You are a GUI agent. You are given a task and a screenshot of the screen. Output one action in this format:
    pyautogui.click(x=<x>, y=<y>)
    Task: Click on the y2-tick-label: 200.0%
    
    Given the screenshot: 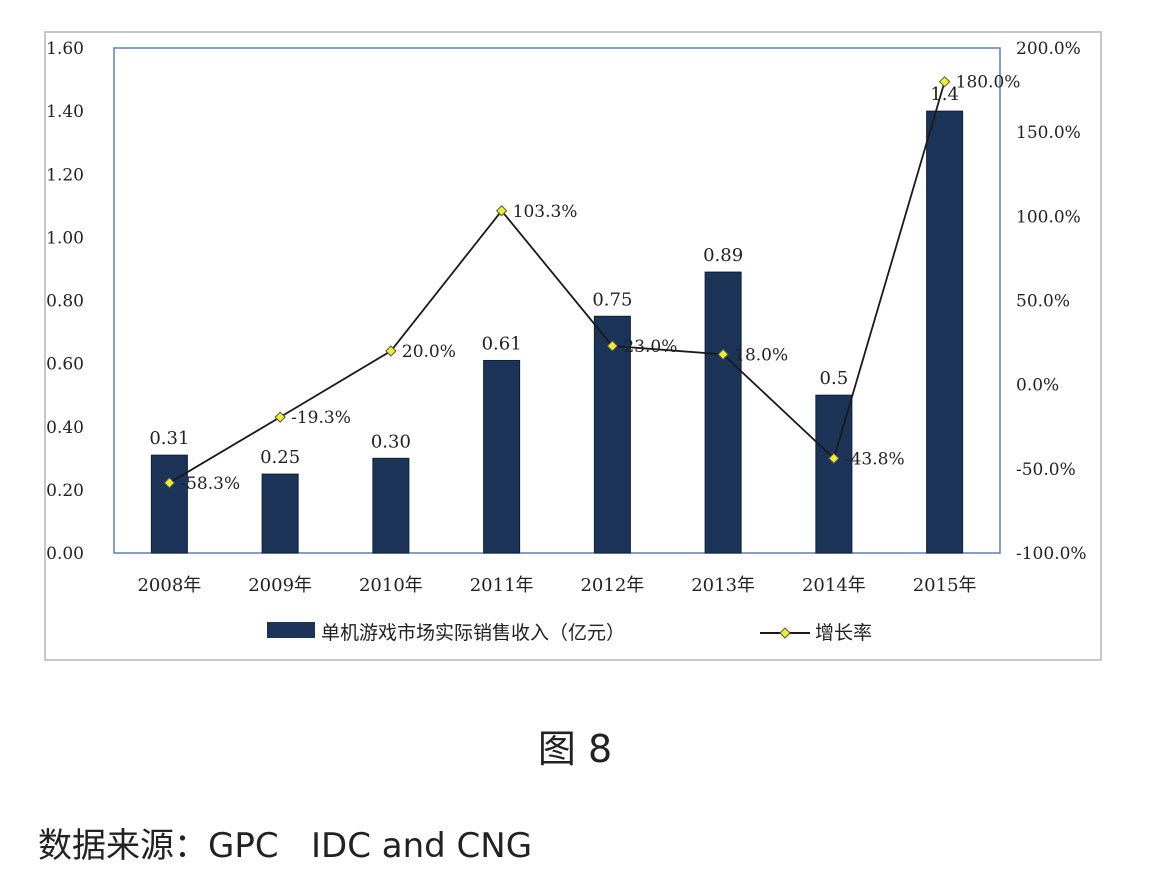 What is the action you would take?
    pyautogui.click(x=1048, y=49)
    